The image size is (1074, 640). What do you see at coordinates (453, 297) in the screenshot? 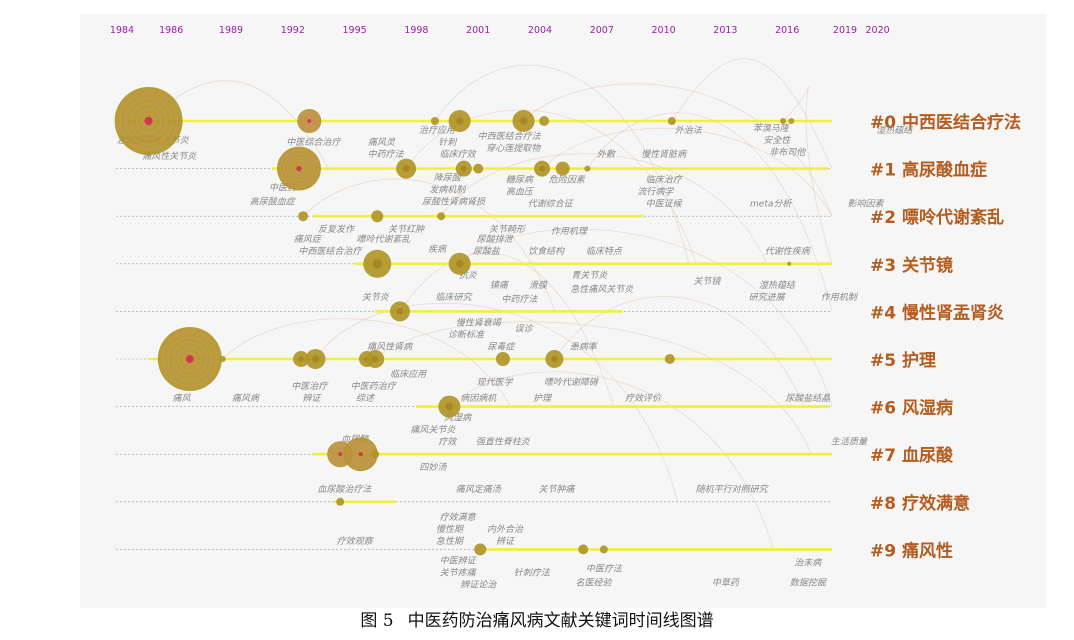
I see `keyword-label: 临床研究` at bounding box center [453, 297].